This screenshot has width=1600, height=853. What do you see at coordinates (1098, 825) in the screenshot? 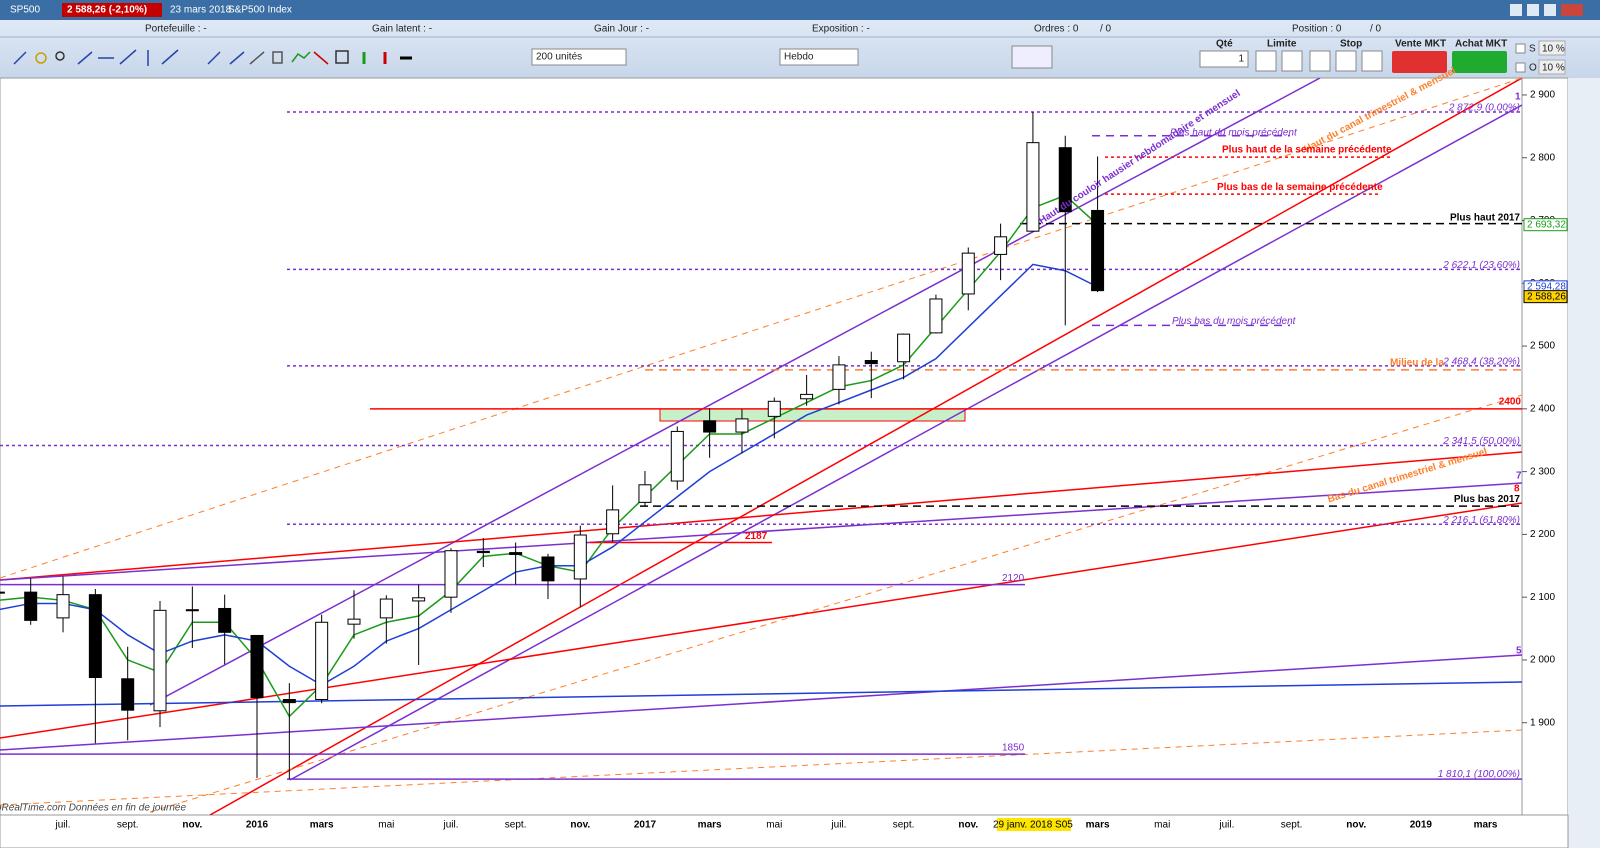
I see `x-tick-label: mars` at bounding box center [1098, 825].